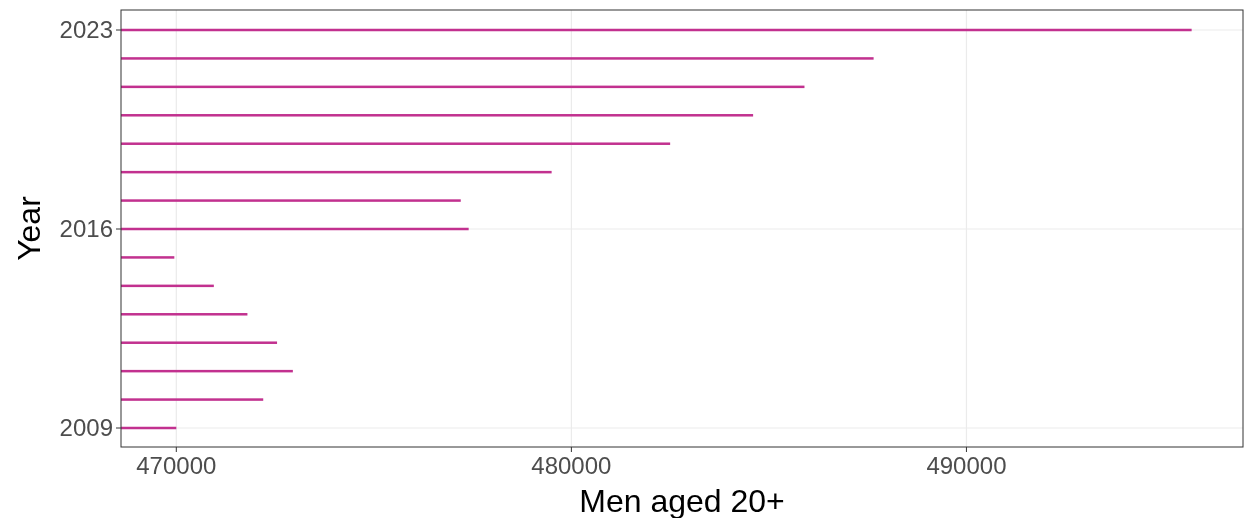 Image resolution: width=1253 pixels, height=518 pixels. Describe the element at coordinates (86, 29) in the screenshot. I see `y-tick-label: 2023` at that location.